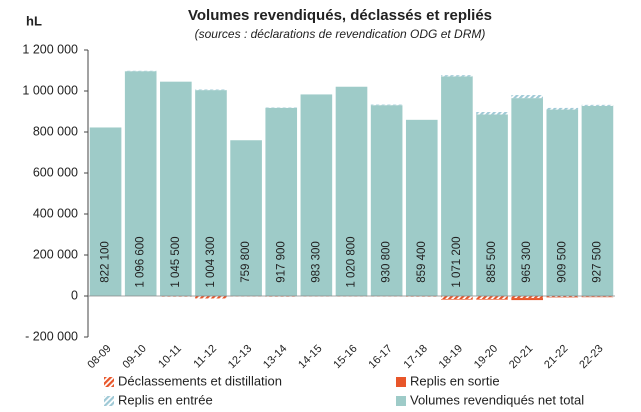 This screenshot has width=641, height=412. What do you see at coordinates (521, 357) in the screenshot?
I see `x-tick-label: 20-21` at bounding box center [521, 357].